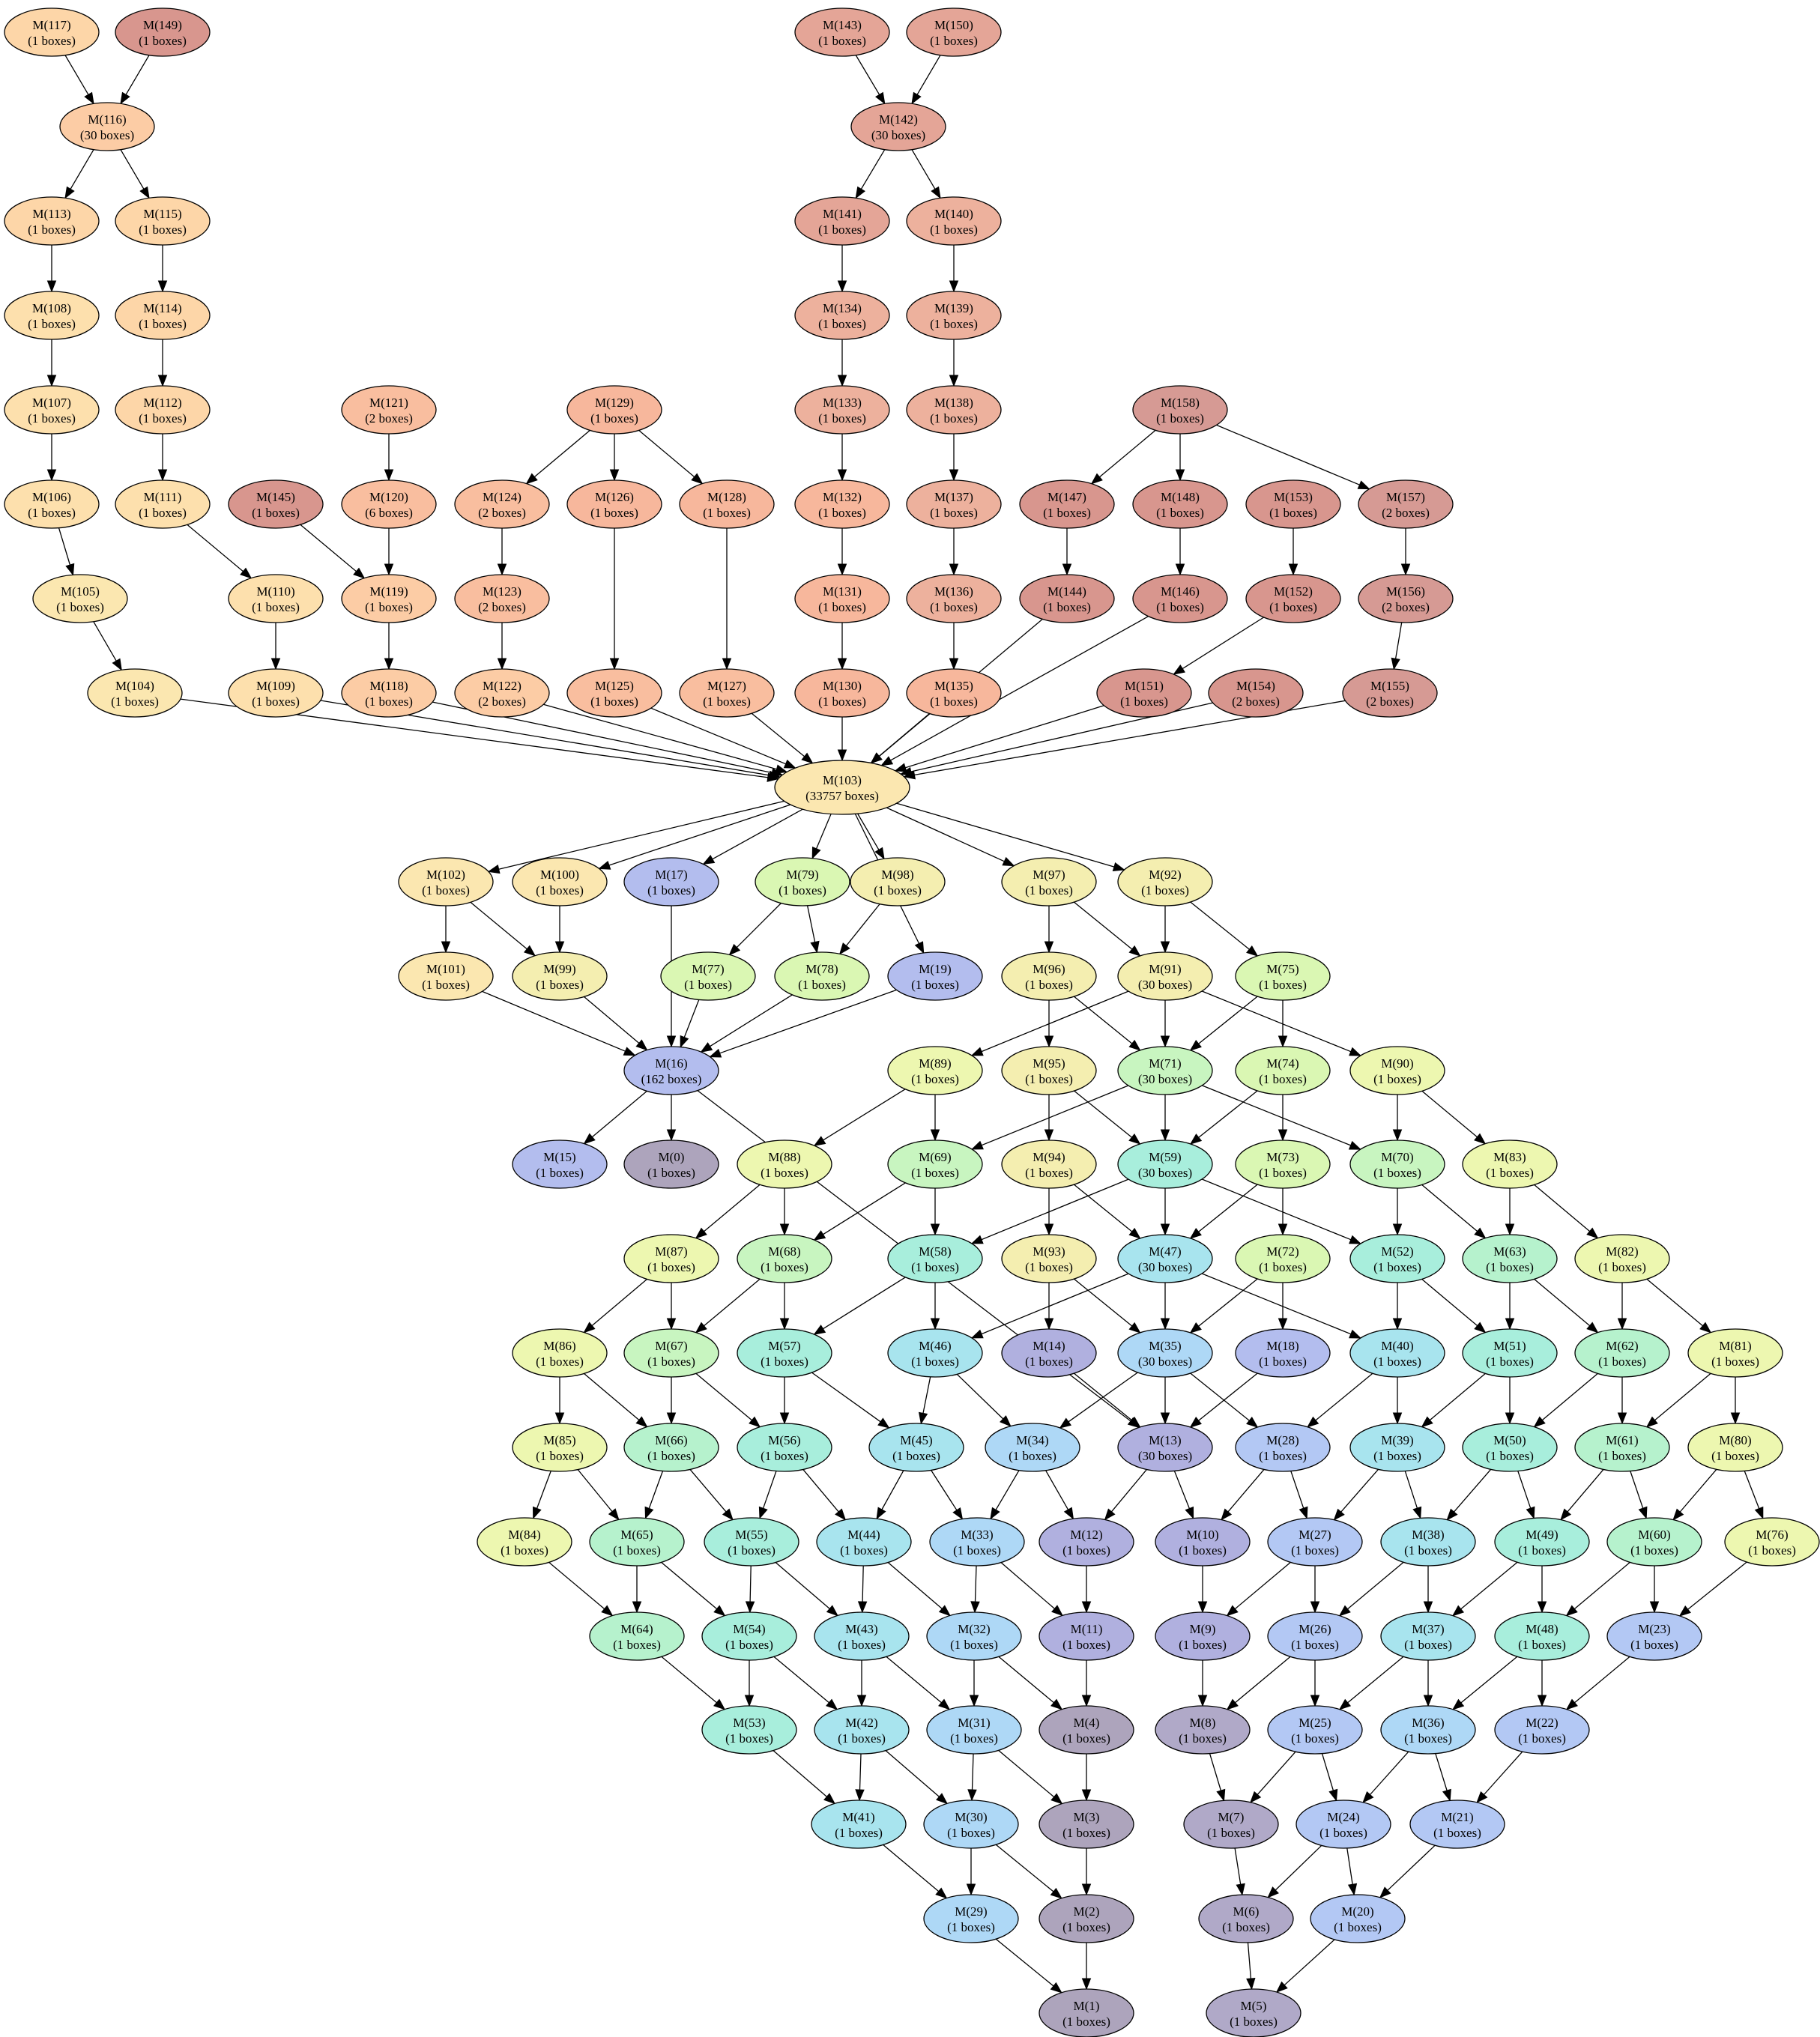 The height and width of the screenshot is (2037, 1820). What do you see at coordinates (954, 32) in the screenshot?
I see `graph-node-m150: M(150) (1 boxes)` at bounding box center [954, 32].